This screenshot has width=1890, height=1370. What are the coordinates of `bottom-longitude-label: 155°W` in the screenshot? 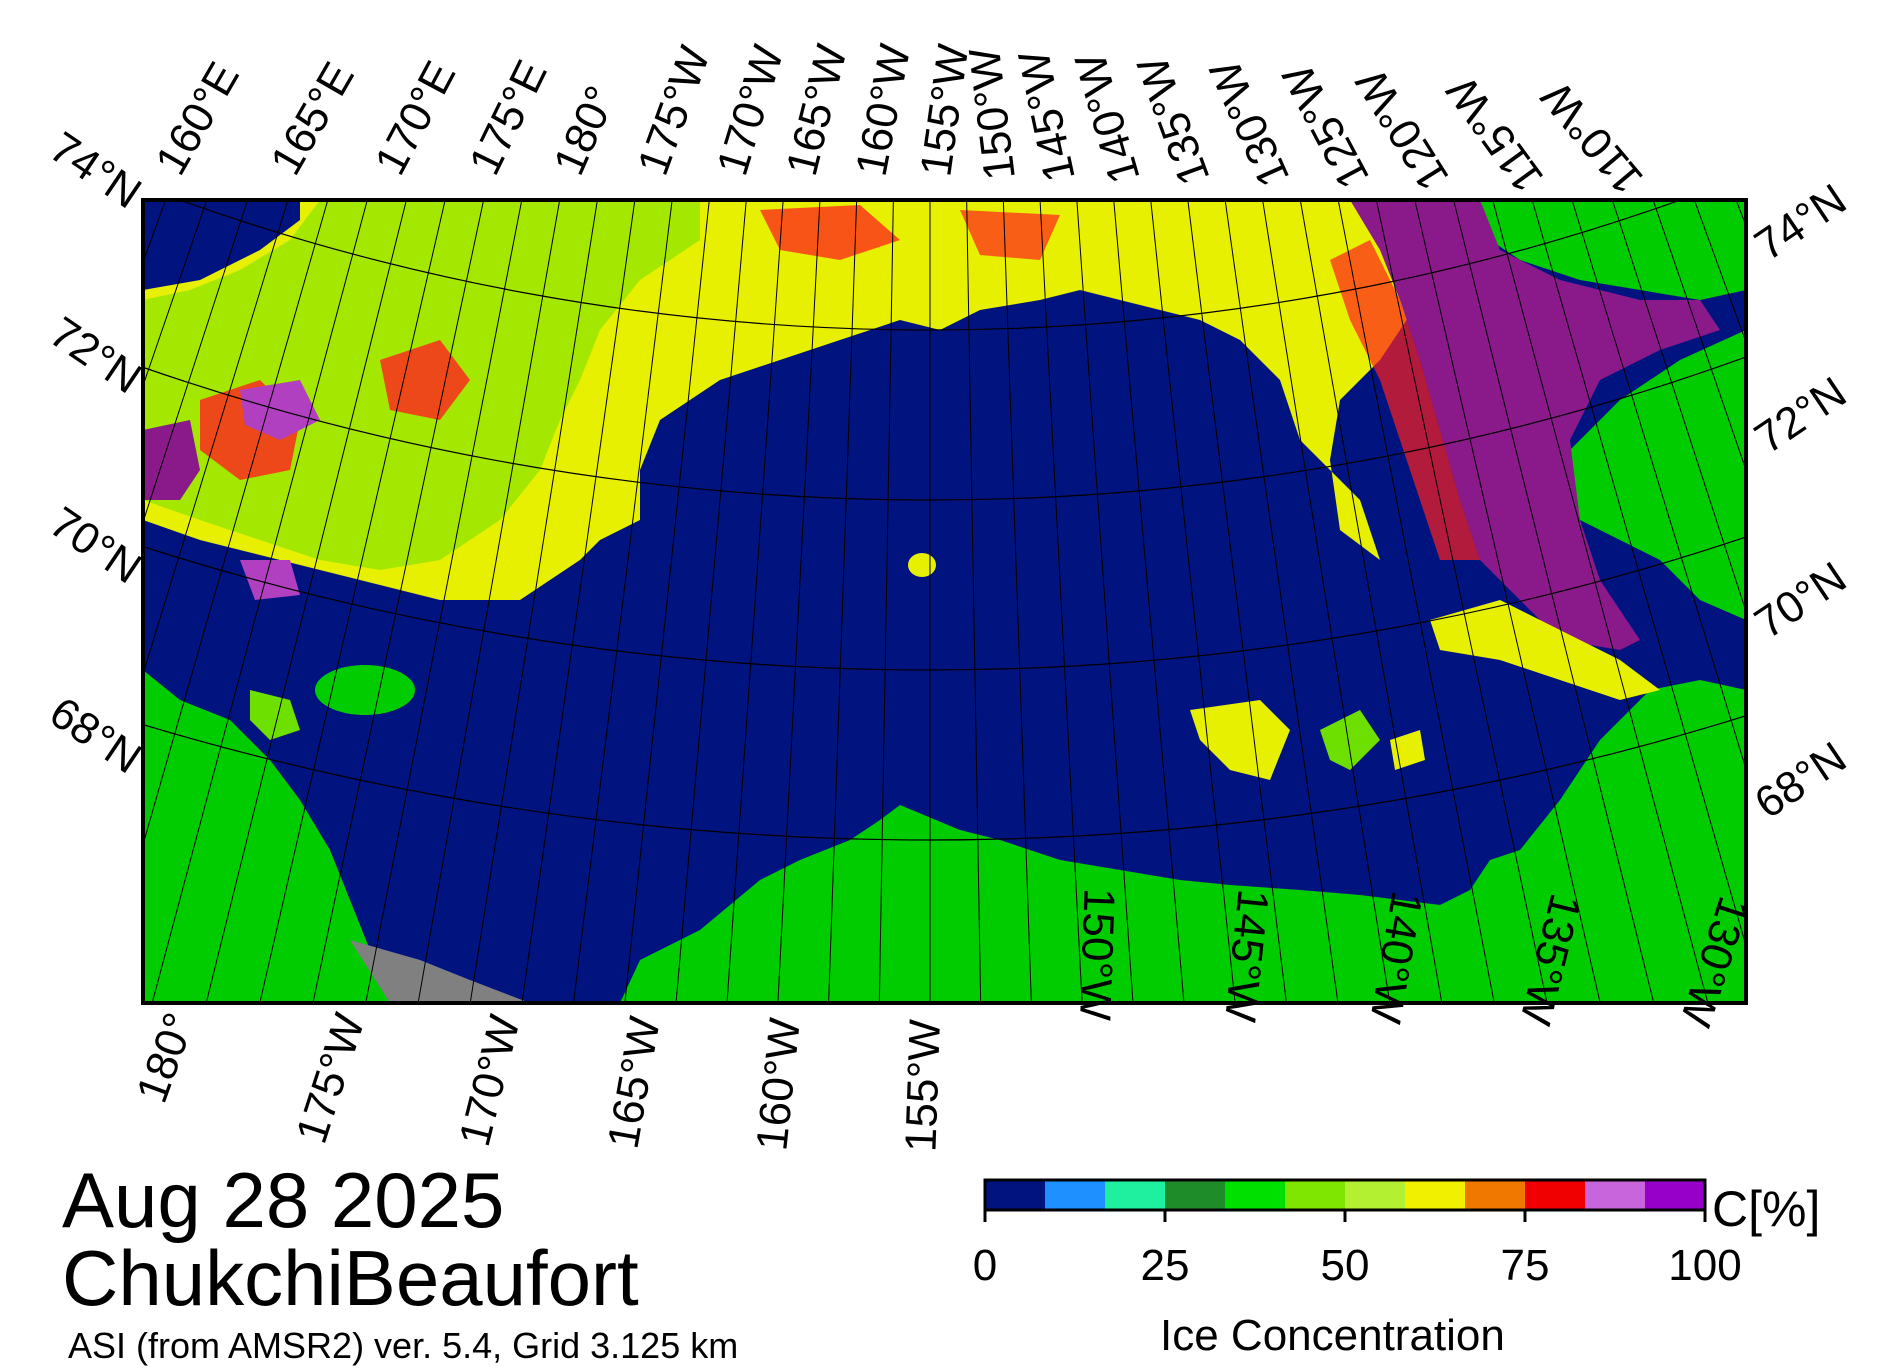 It's located at (923, 1085).